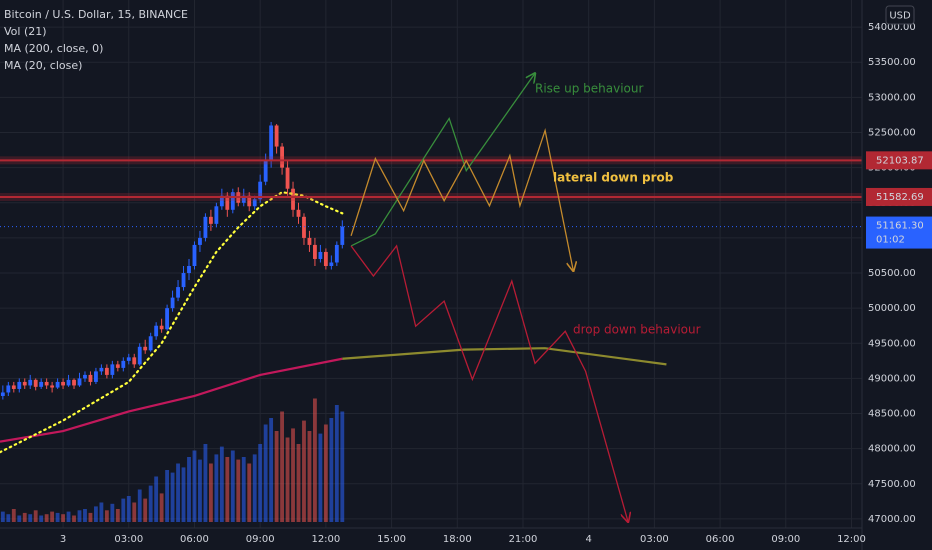 The height and width of the screenshot is (550, 932). Describe the element at coordinates (892, 519) in the screenshot. I see `y-tick-label: 47000.00` at that location.